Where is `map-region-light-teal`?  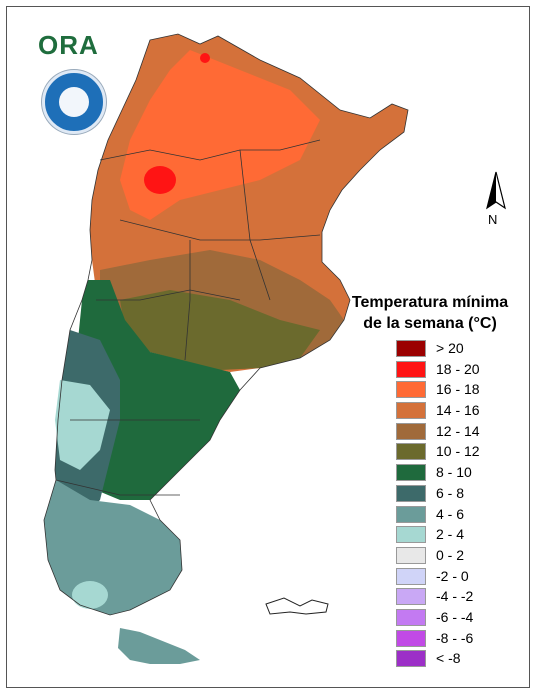 map-region-light-teal is located at coordinates (82, 425).